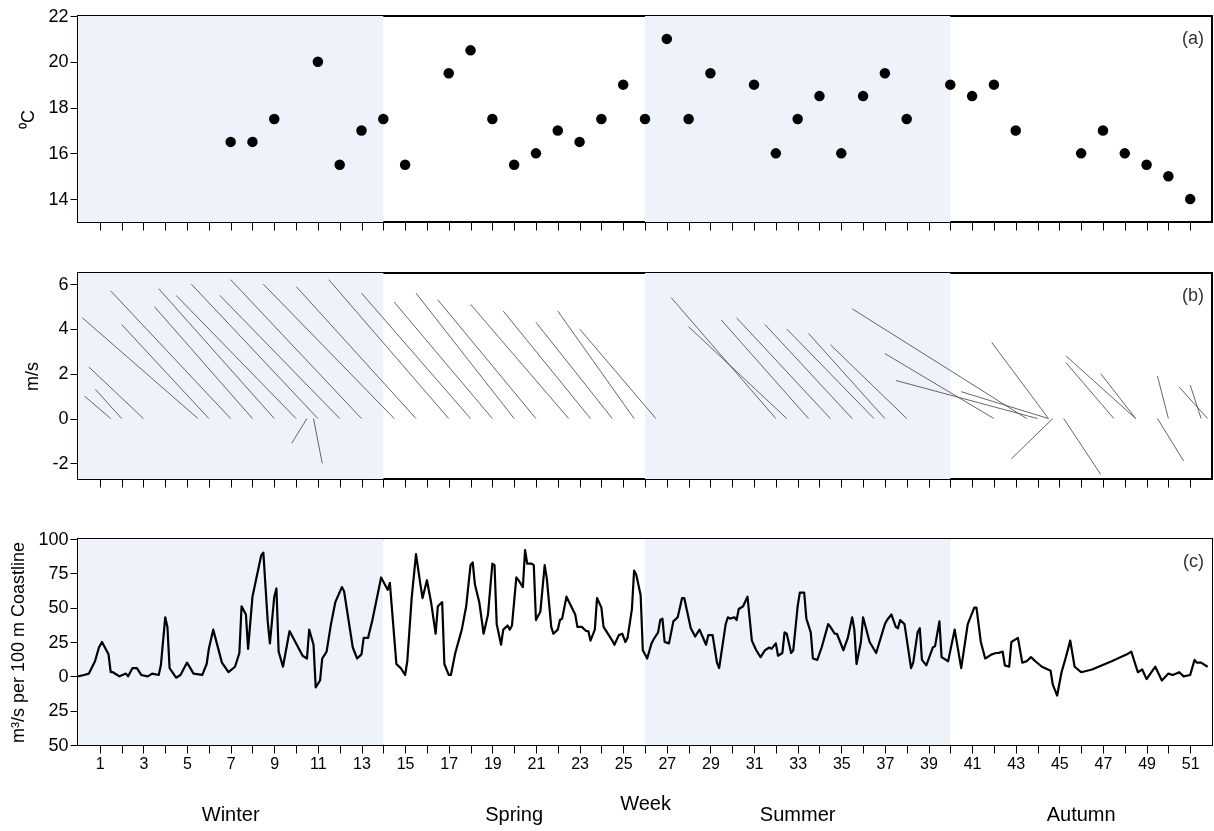  Describe the element at coordinates (1193, 38) in the screenshot. I see `annotation: (a)` at that location.